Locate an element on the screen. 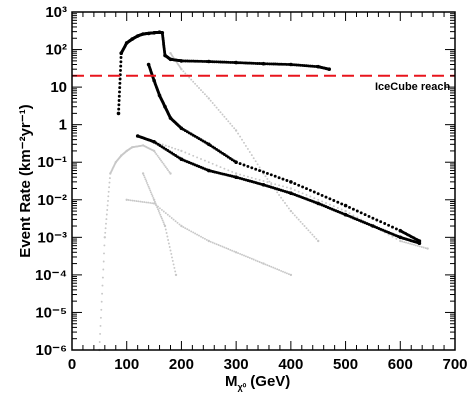 This screenshot has width=467, height=415. series-8-point is located at coordinates (291, 188).